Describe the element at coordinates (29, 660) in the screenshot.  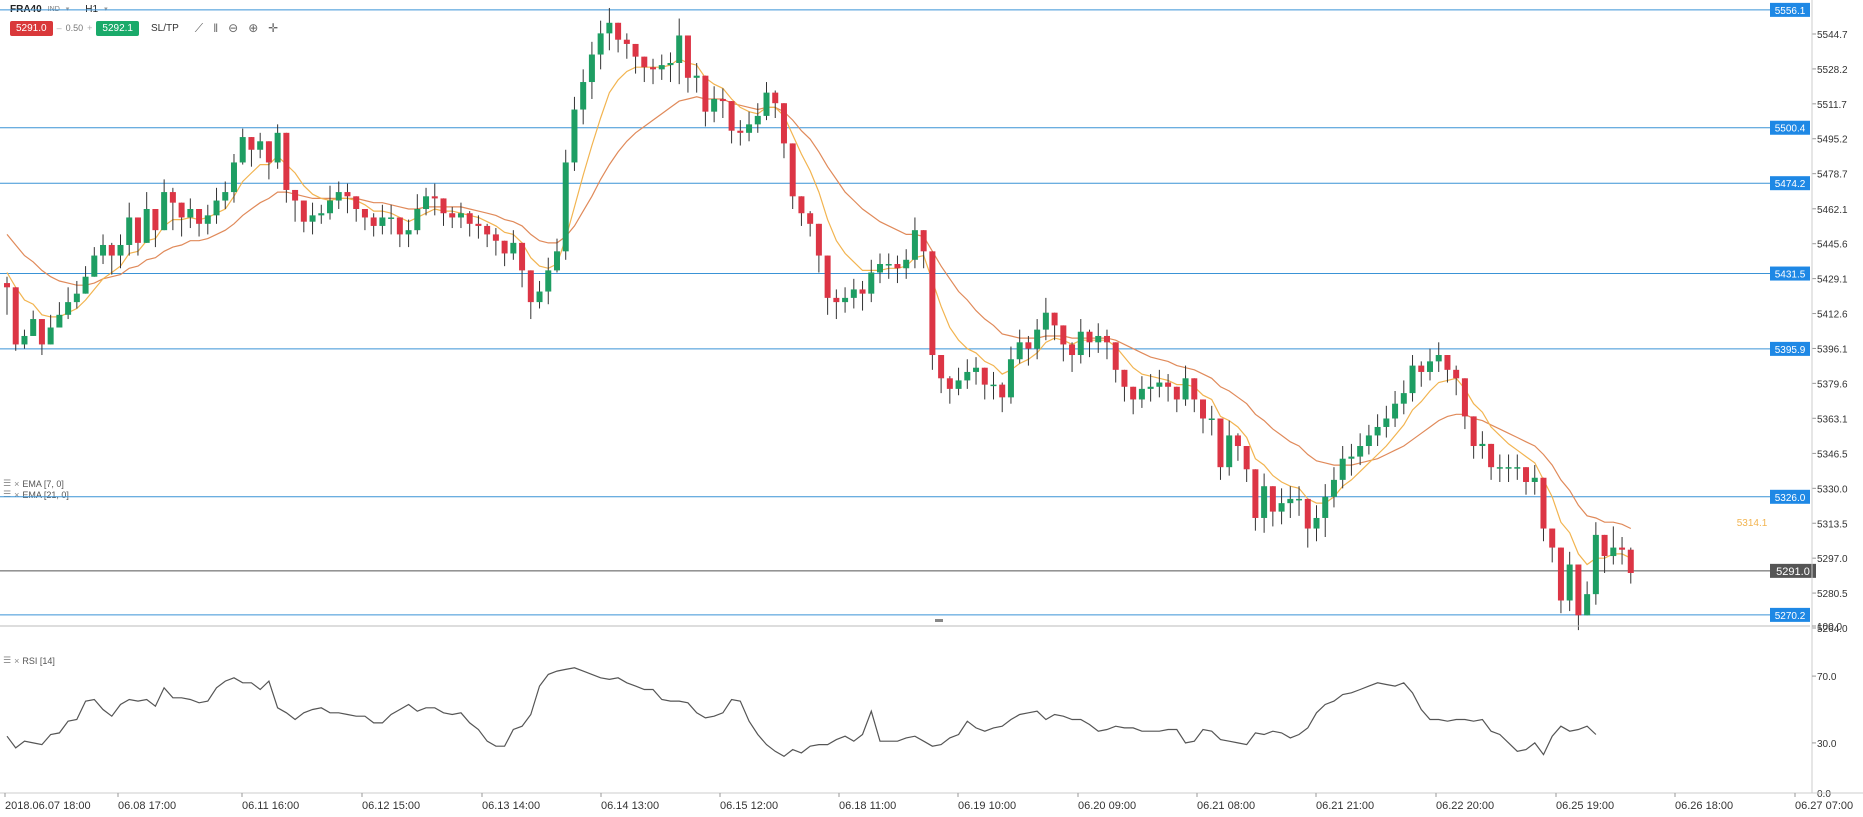
I see `legend-rsi: ☰ × RSI [14]` at that location.